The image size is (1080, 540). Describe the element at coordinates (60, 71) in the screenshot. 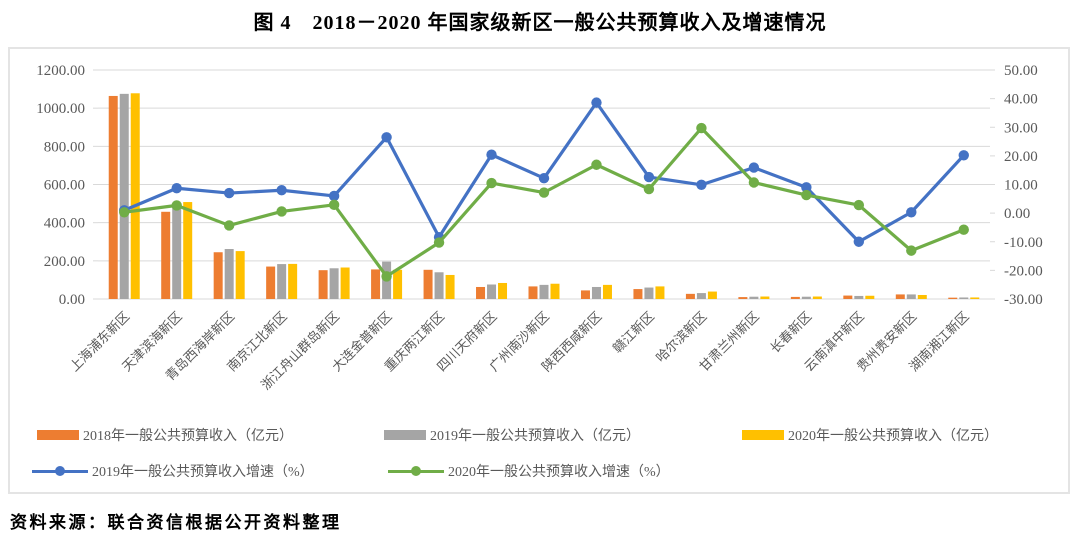

I see `left-axis-label: 1200.00` at that location.